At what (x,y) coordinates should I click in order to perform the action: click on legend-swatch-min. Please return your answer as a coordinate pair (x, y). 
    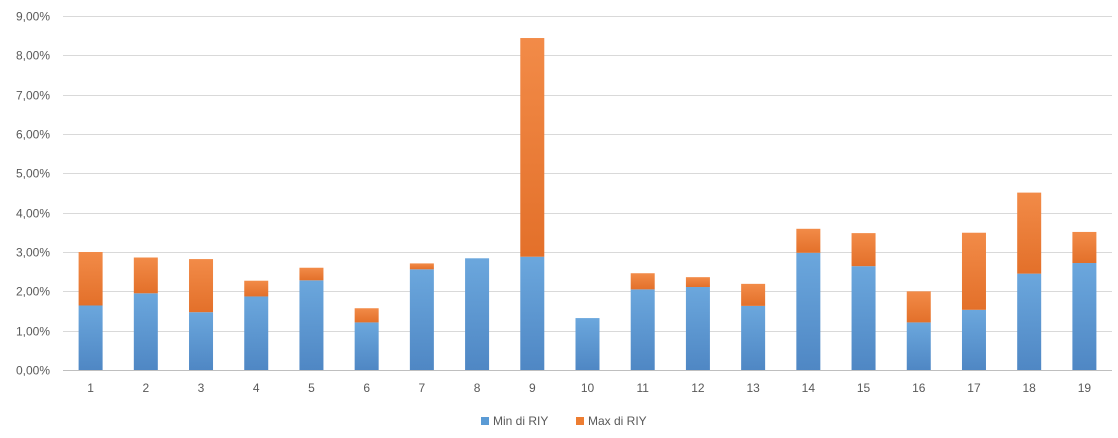
    Looking at the image, I should click on (485, 421).